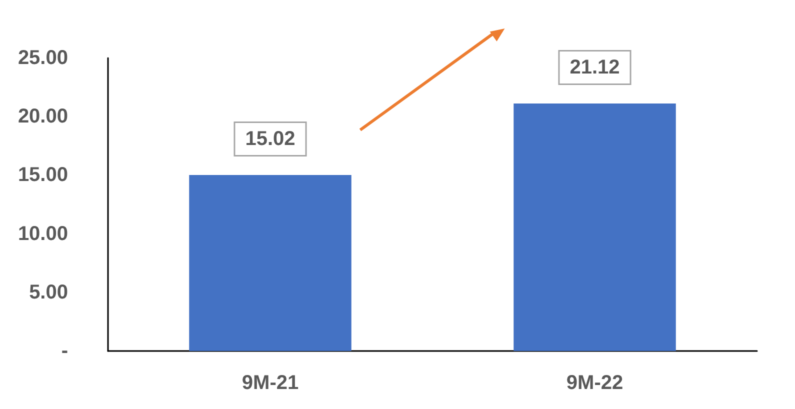 The width and height of the screenshot is (795, 409). I want to click on y-tick-label: 20.00, so click(43, 117).